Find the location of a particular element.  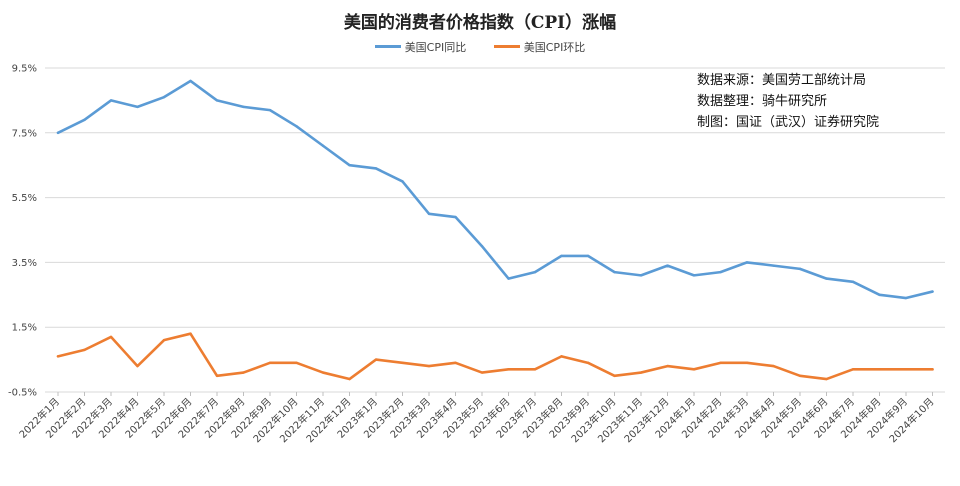

chart-title: 美国的消费者价格指数（CPI）涨幅 is located at coordinates (480, 23).